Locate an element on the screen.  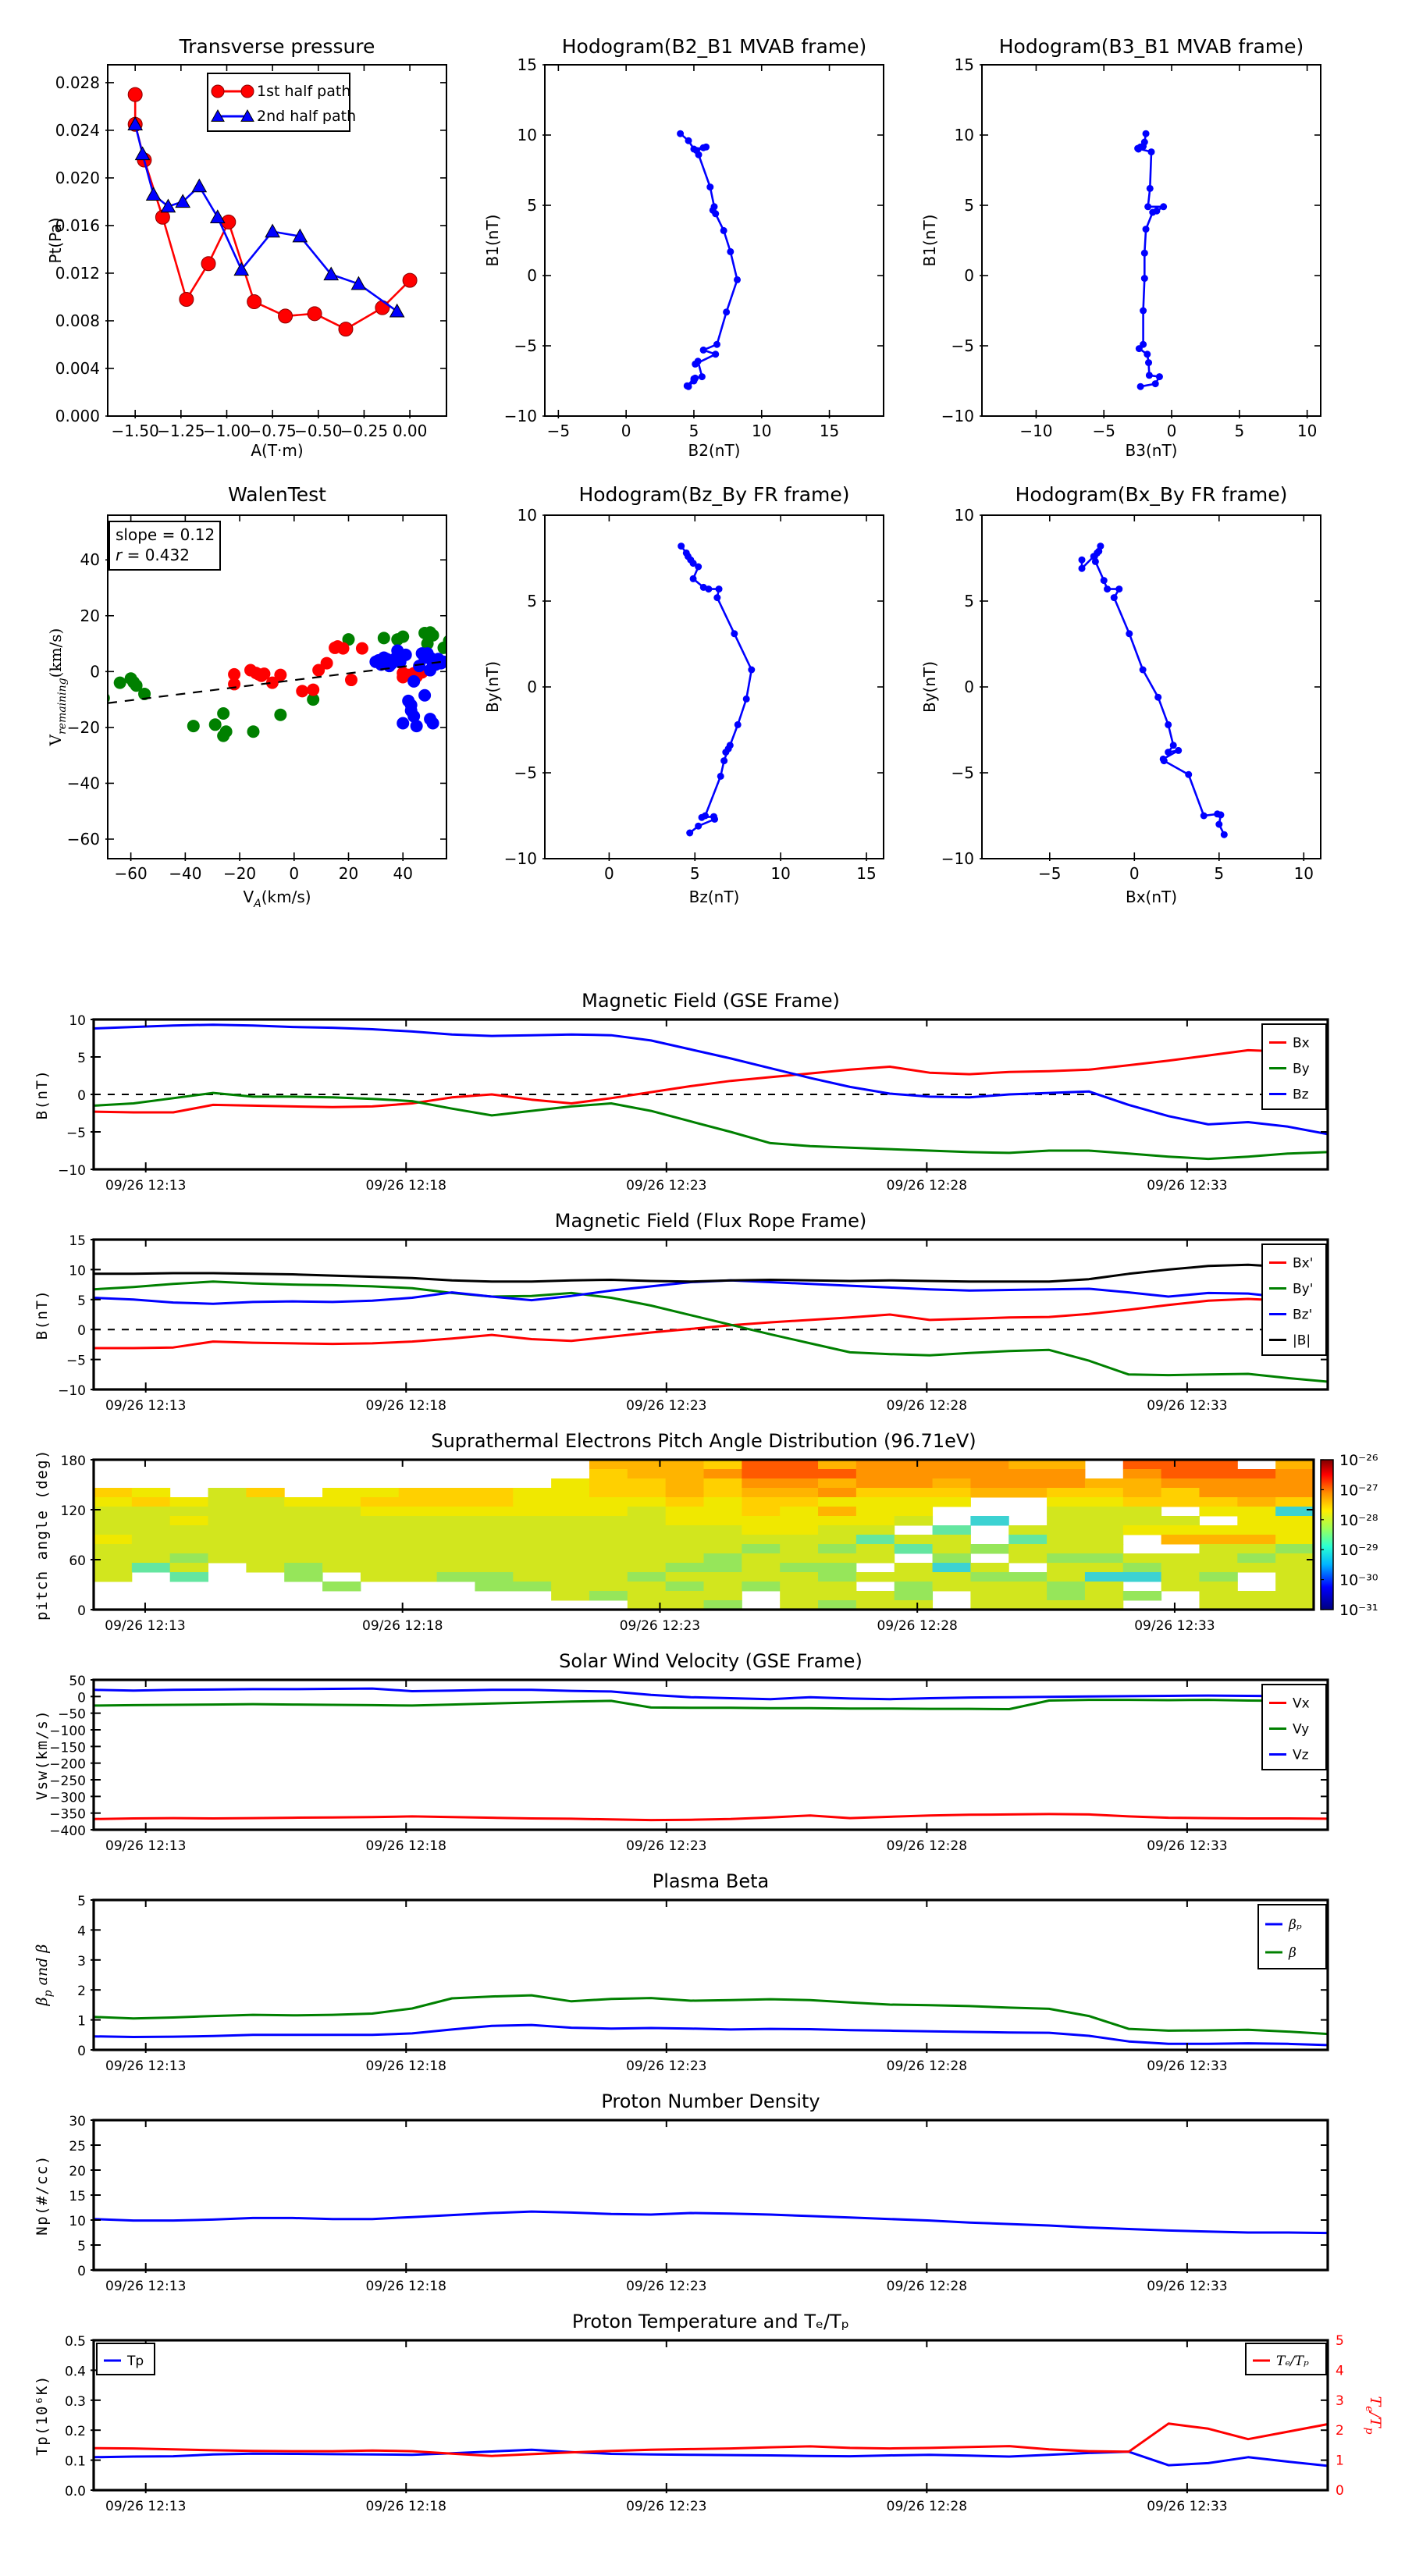
svg-text: −400 is located at coordinates (68, 1831).